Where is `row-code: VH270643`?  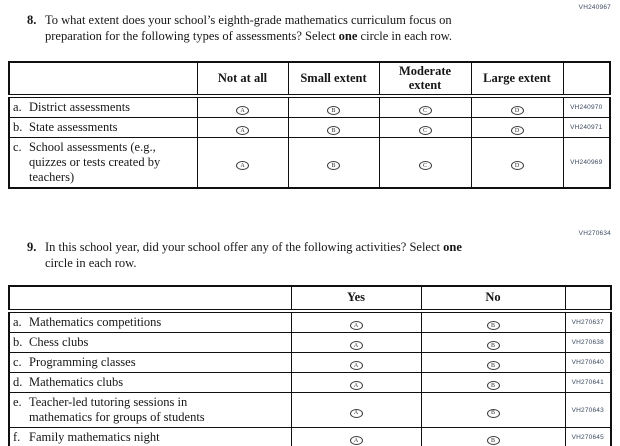
row-code: VH270643 is located at coordinates (588, 410).